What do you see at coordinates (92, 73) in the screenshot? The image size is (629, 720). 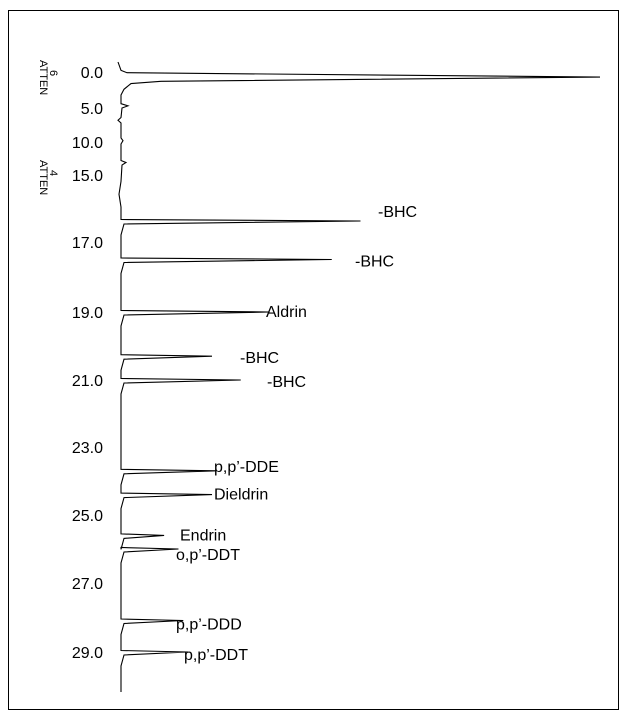 I see `y-tick-label: 0.0` at bounding box center [92, 73].